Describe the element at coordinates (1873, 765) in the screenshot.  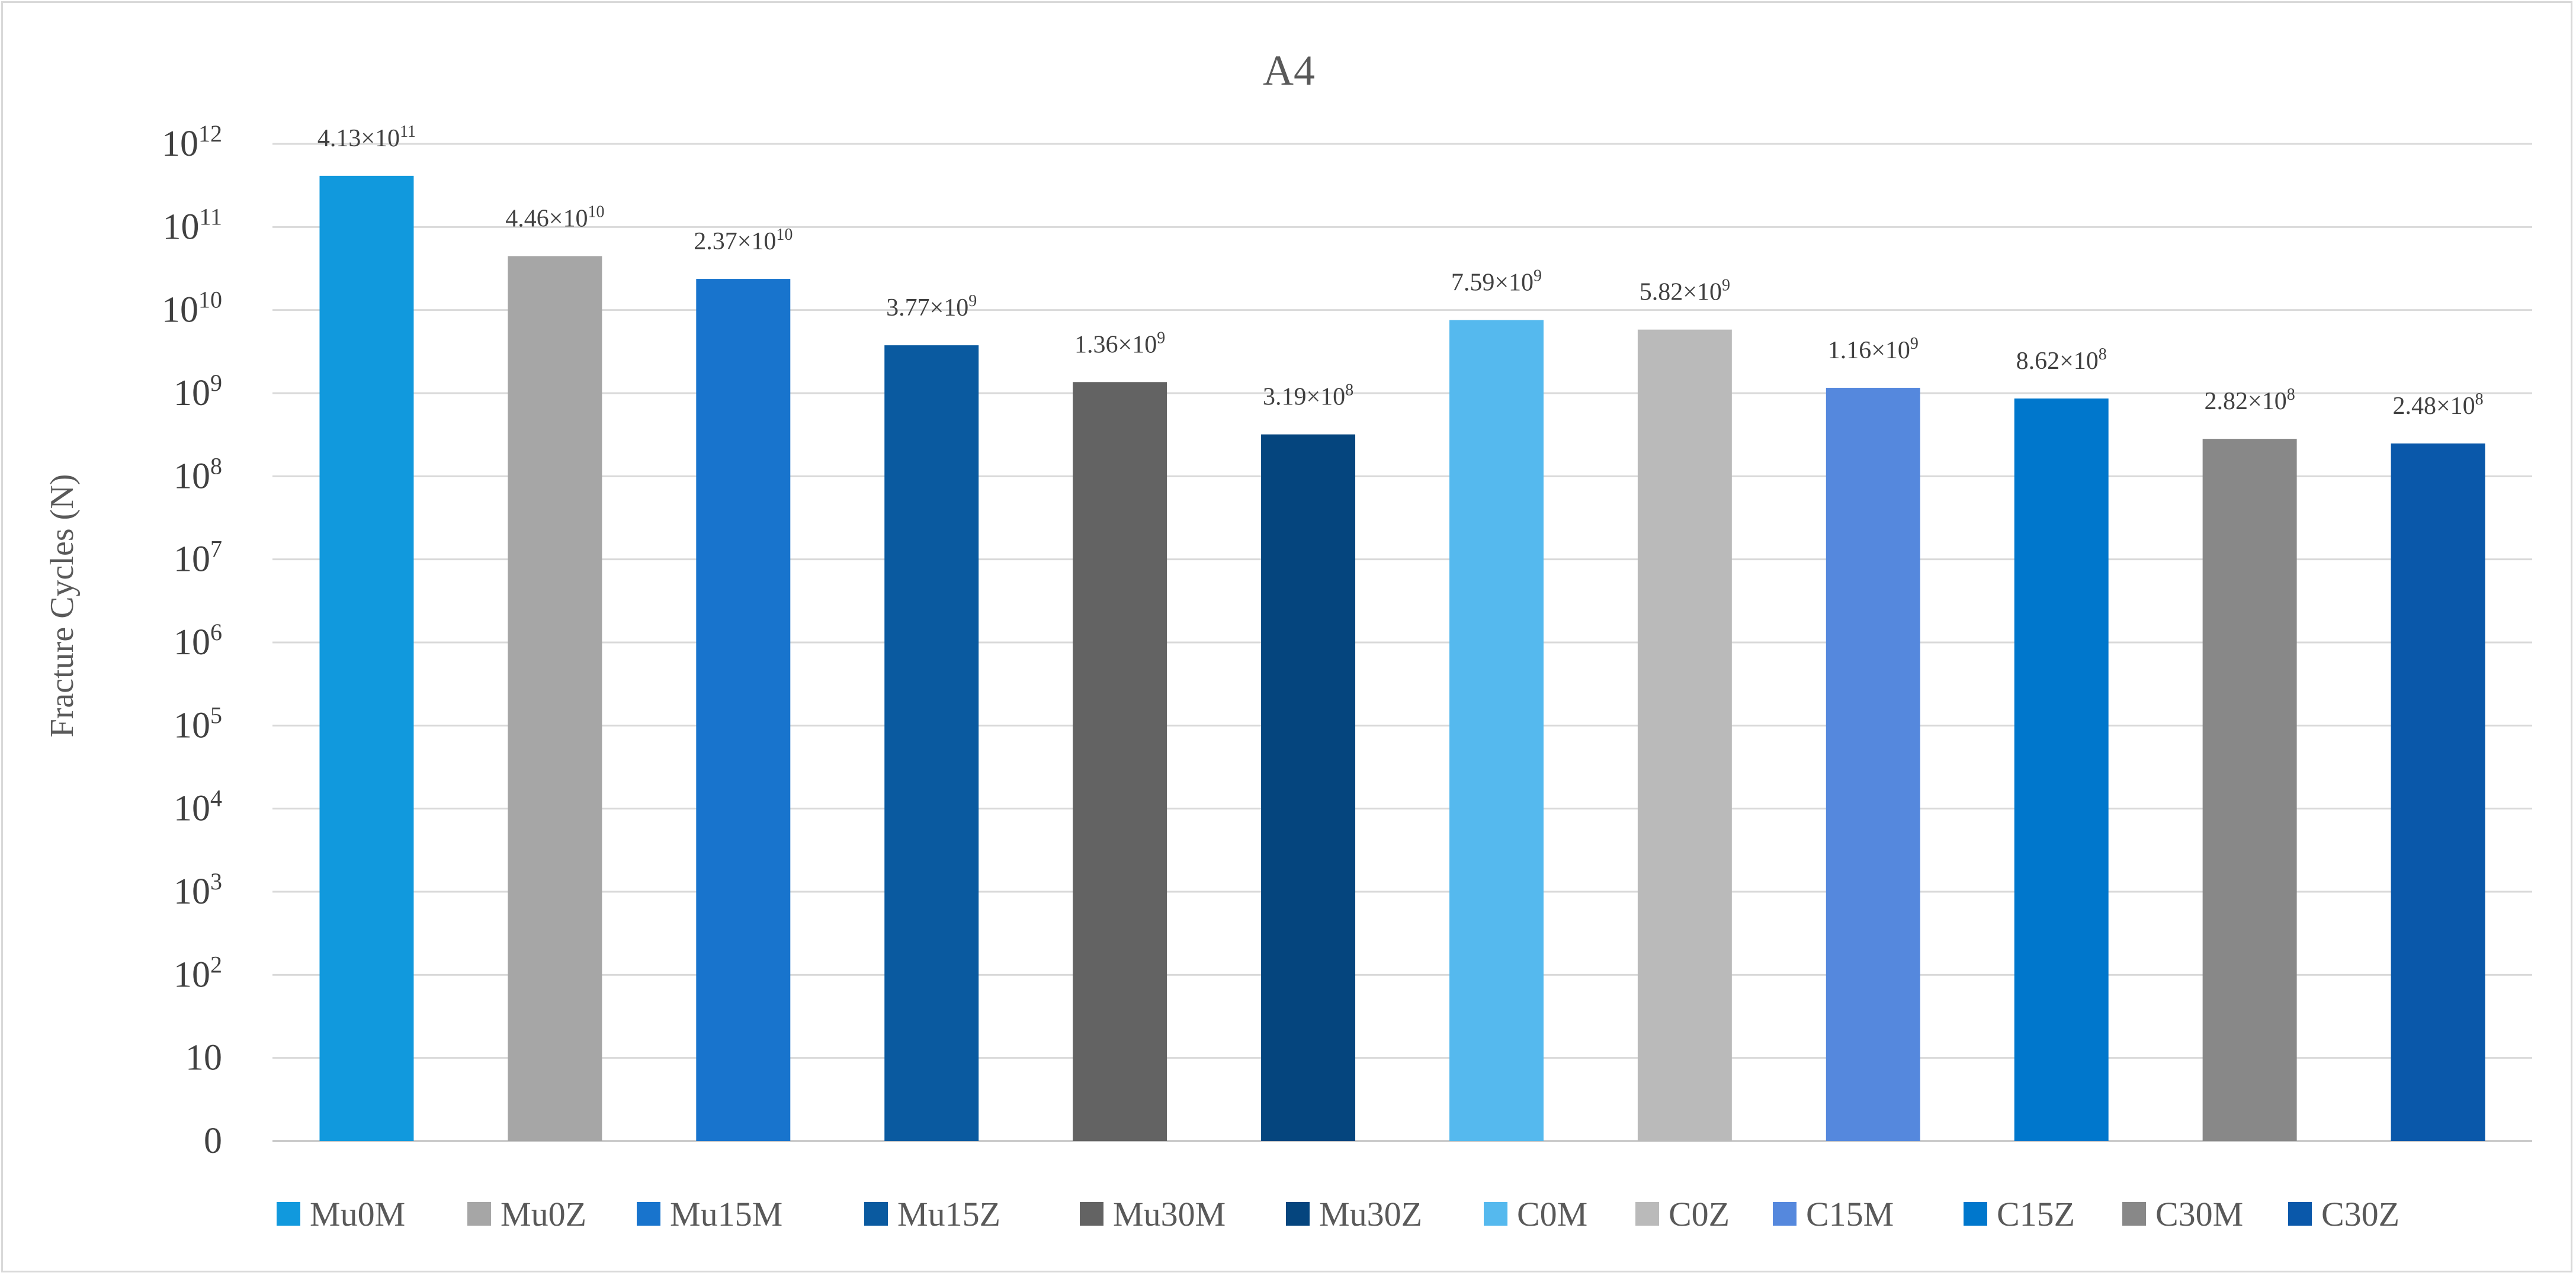
I see `bar-C15M` at that location.